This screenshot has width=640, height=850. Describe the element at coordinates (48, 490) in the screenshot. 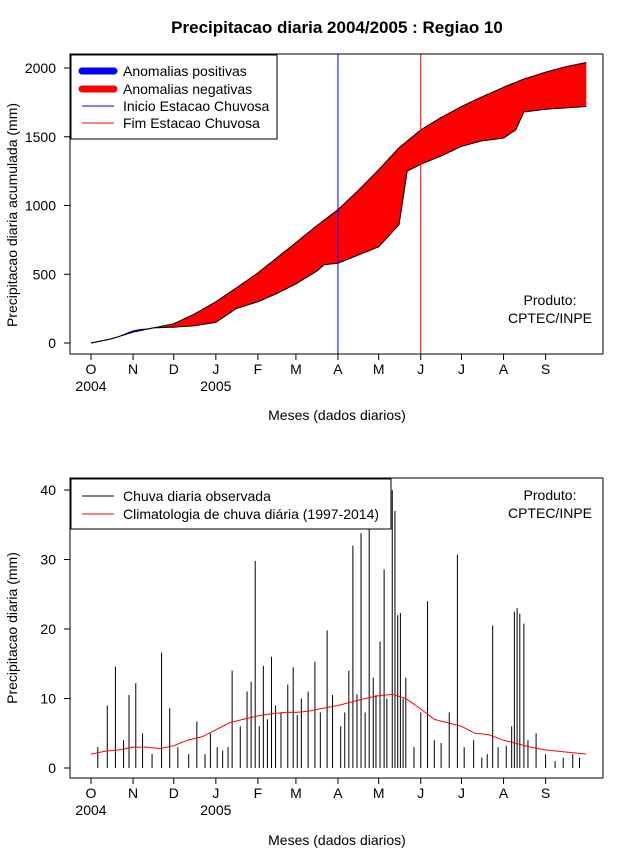

I see `y-tick-label: 40` at that location.